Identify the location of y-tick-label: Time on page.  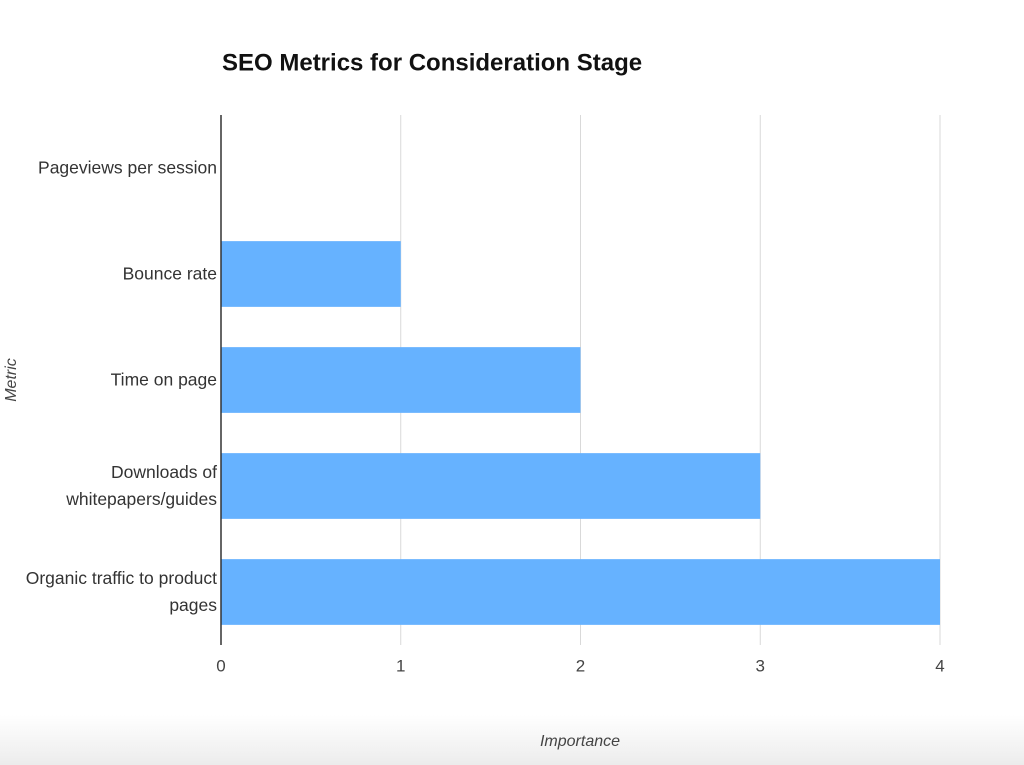
(163, 379).